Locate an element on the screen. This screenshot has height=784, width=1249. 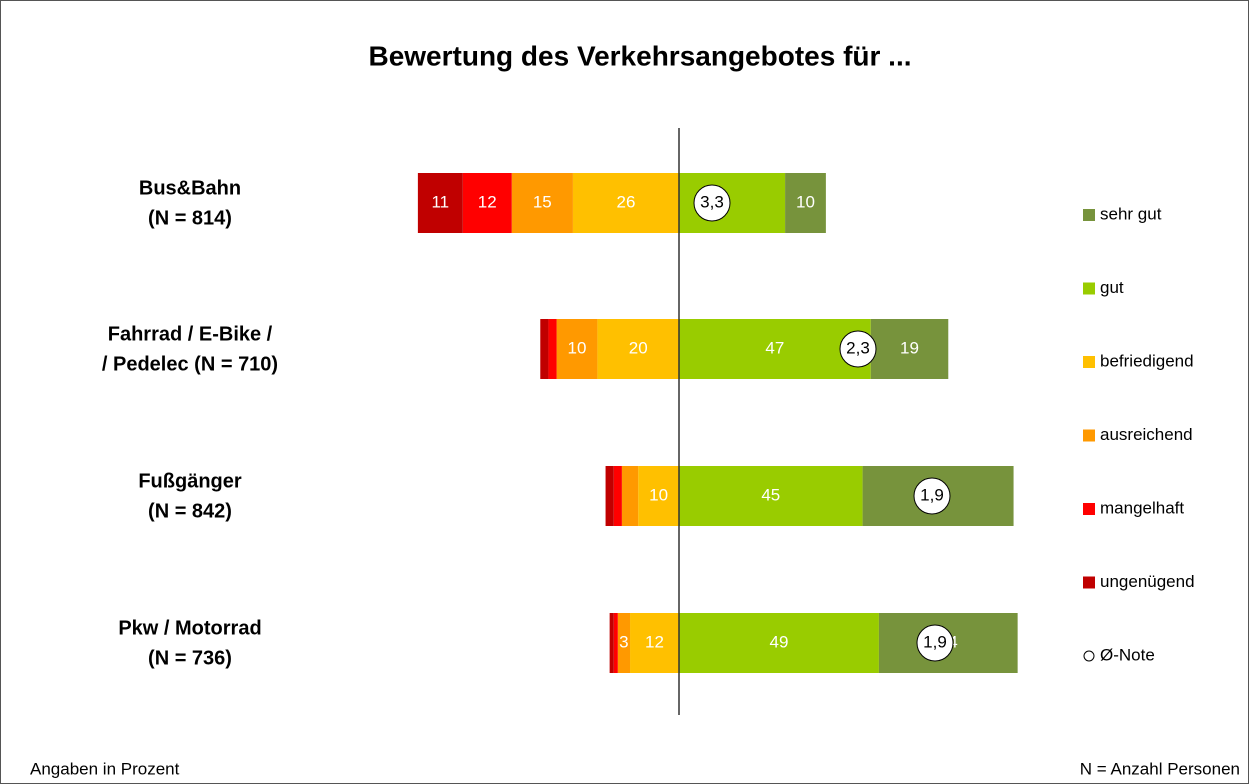
value-label: 11 is located at coordinates (440, 201).